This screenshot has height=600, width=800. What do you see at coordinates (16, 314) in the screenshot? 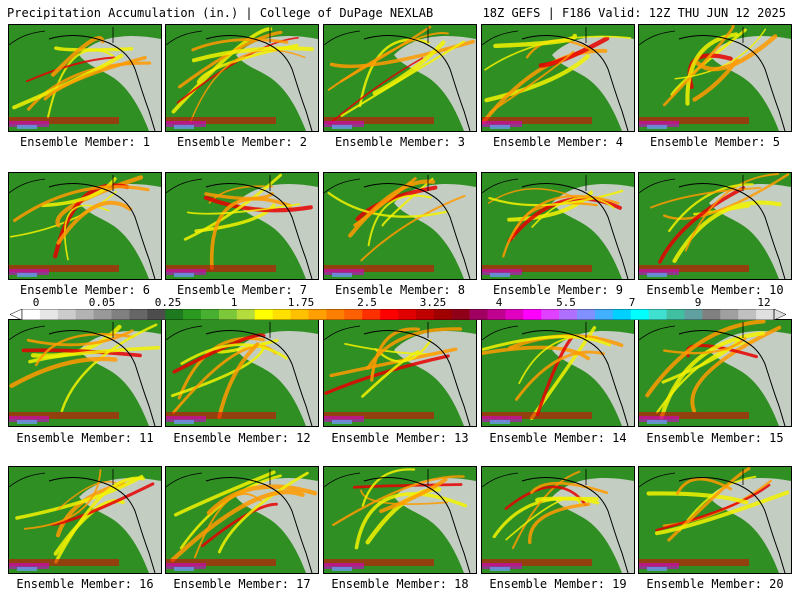
I see `colorbar-left-arrow` at bounding box center [16, 314].